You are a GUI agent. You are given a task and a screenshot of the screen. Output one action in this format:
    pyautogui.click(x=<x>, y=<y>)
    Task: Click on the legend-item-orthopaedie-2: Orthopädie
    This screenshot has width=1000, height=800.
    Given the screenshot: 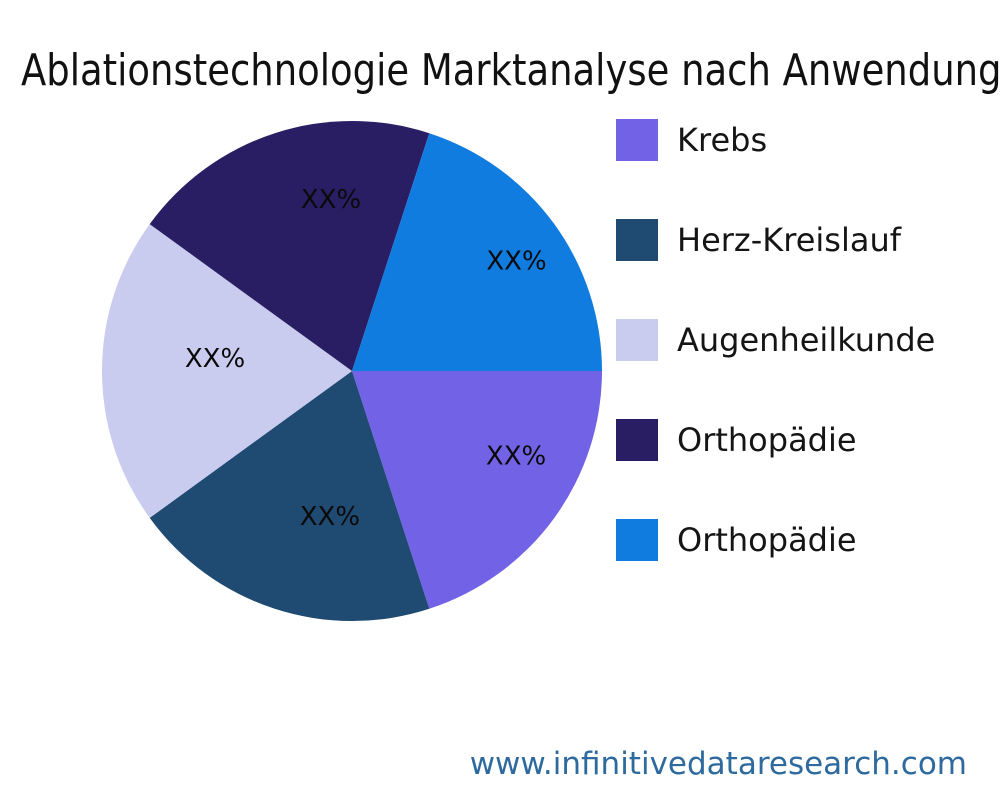 What is the action you would take?
    pyautogui.click(x=736, y=540)
    